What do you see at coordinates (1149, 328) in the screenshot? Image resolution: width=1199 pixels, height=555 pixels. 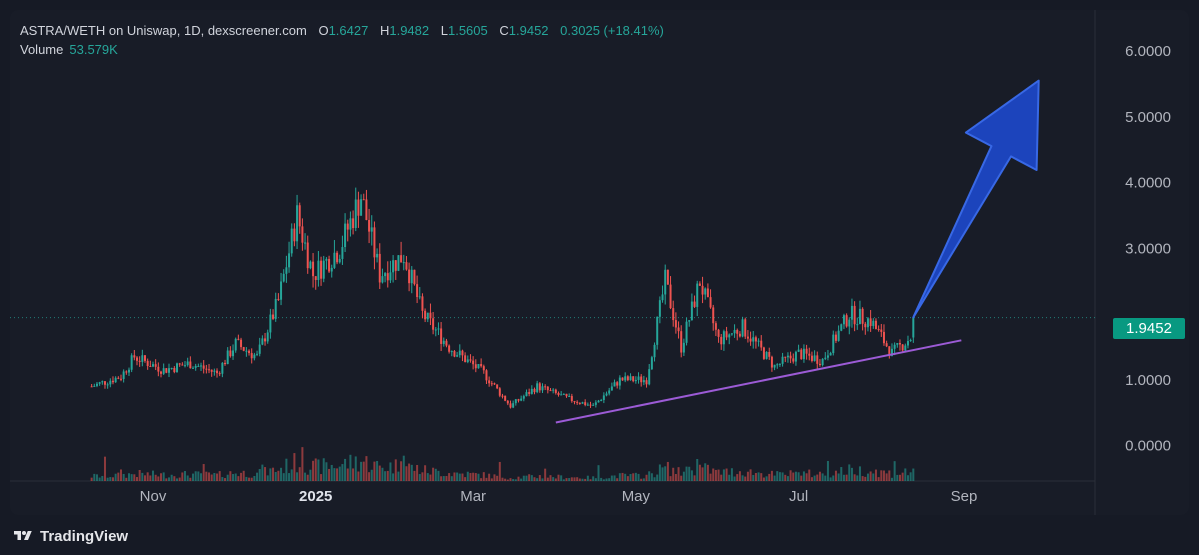 I see `last-price-tag: 1.9452` at bounding box center [1149, 328].